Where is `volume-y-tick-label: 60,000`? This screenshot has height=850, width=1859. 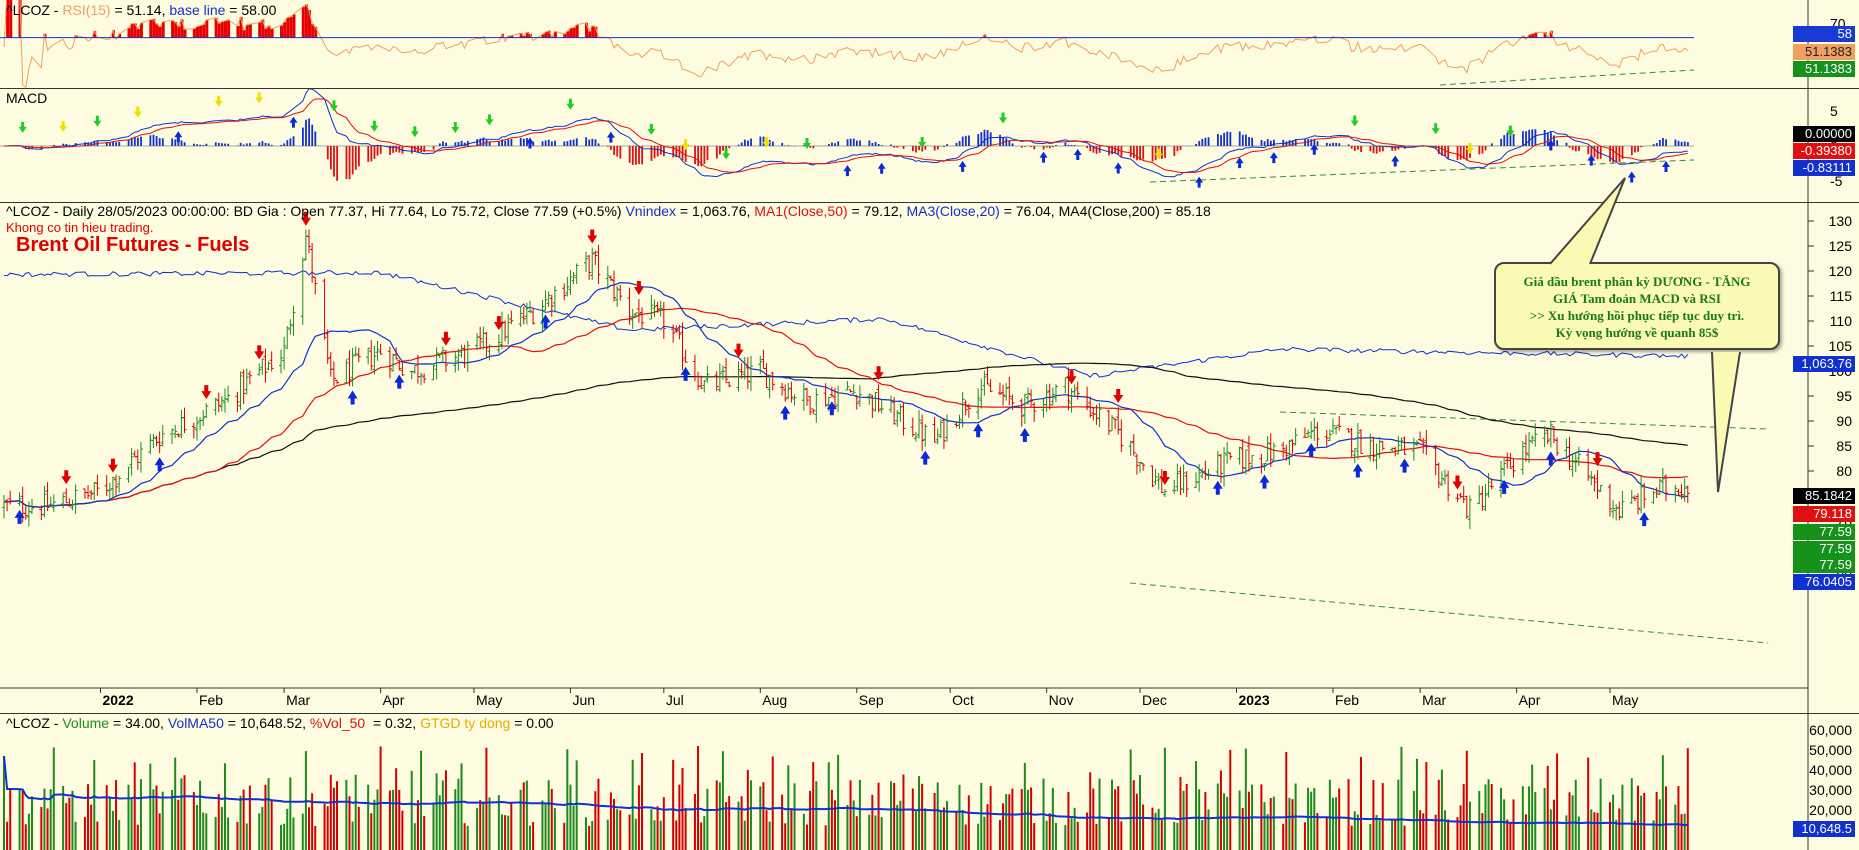
volume-y-tick-label: 60,000 is located at coordinates (1830, 730).